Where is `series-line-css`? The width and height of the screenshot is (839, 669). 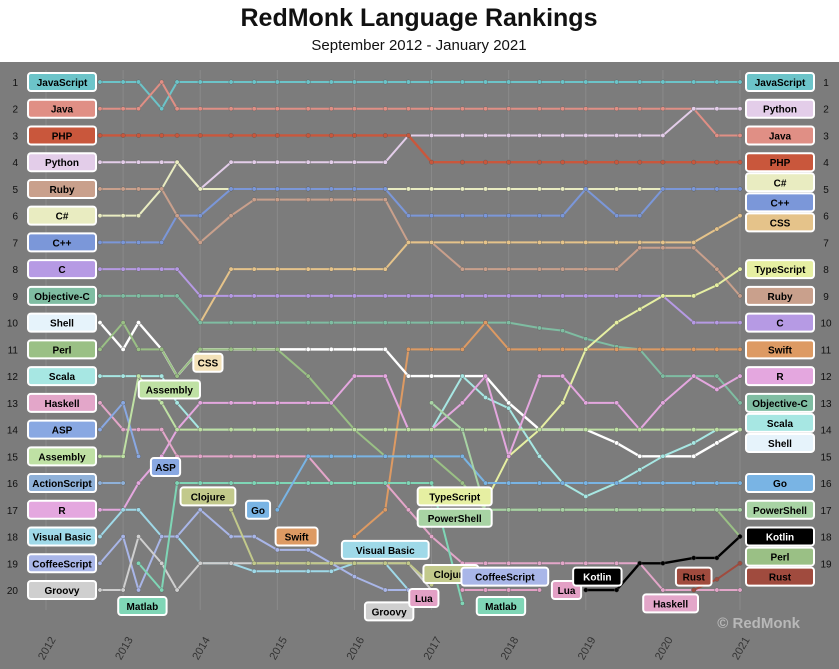
series-line-css is located at coordinates (470, 269).